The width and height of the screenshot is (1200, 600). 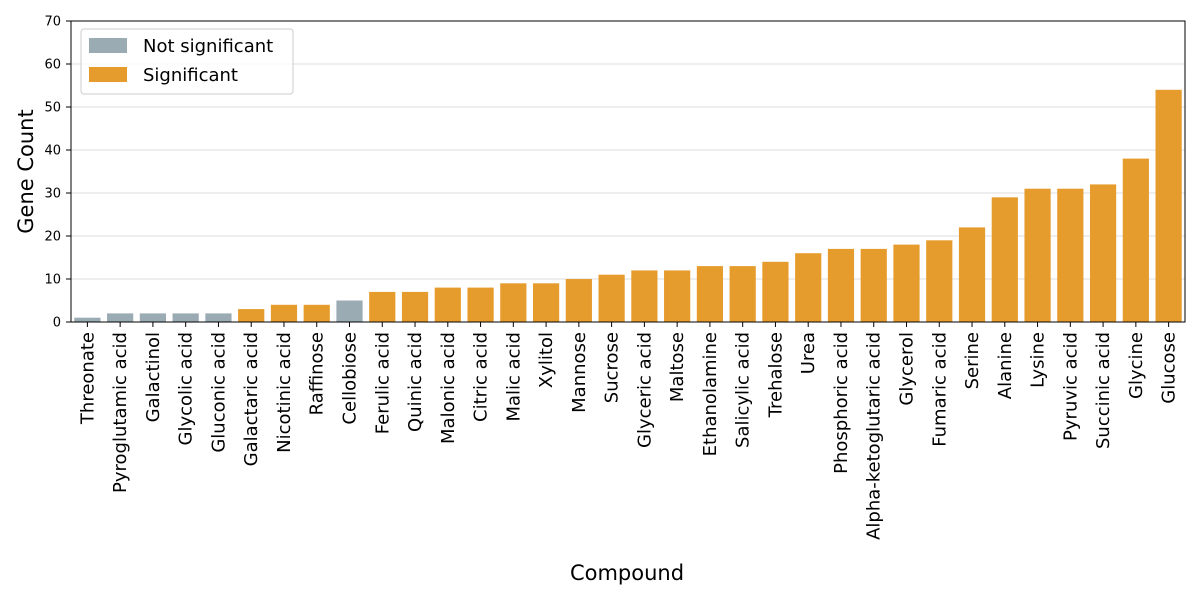 What do you see at coordinates (415, 382) in the screenshot?
I see `x-tick-label: Quinic acid` at bounding box center [415, 382].